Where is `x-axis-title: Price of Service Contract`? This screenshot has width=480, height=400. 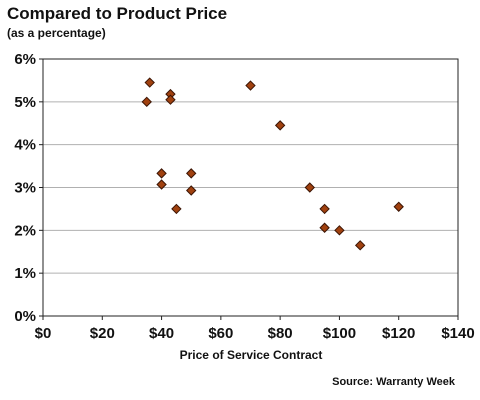
x-axis-title: Price of Service Contract is located at coordinates (251, 355).